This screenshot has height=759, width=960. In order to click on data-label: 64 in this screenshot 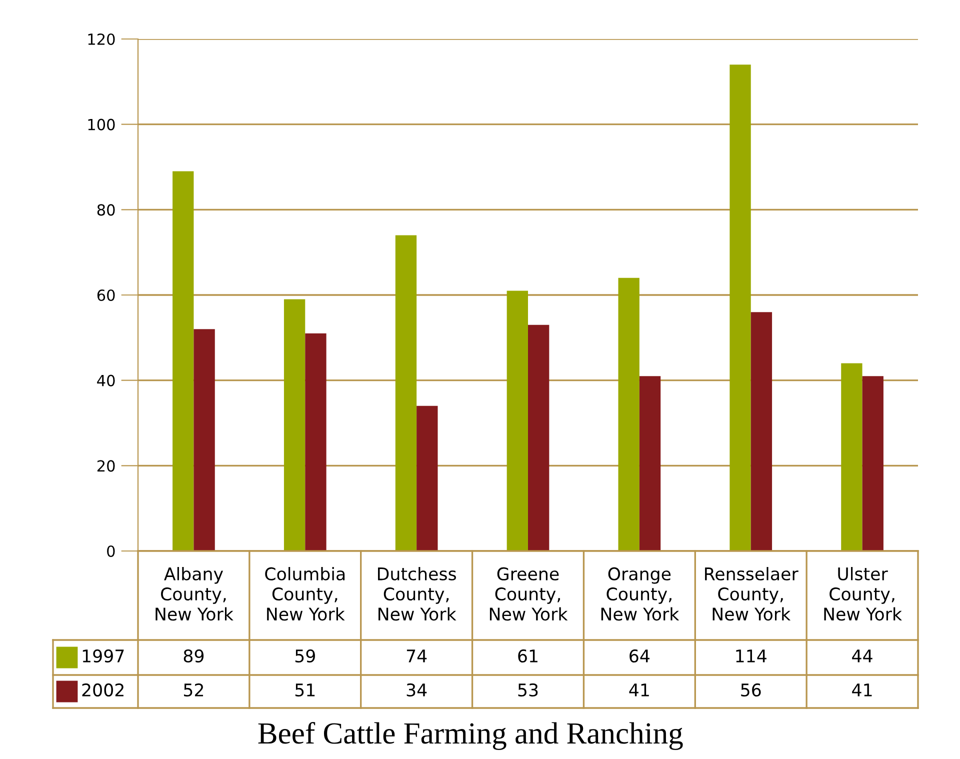, I will do `click(640, 656)`.